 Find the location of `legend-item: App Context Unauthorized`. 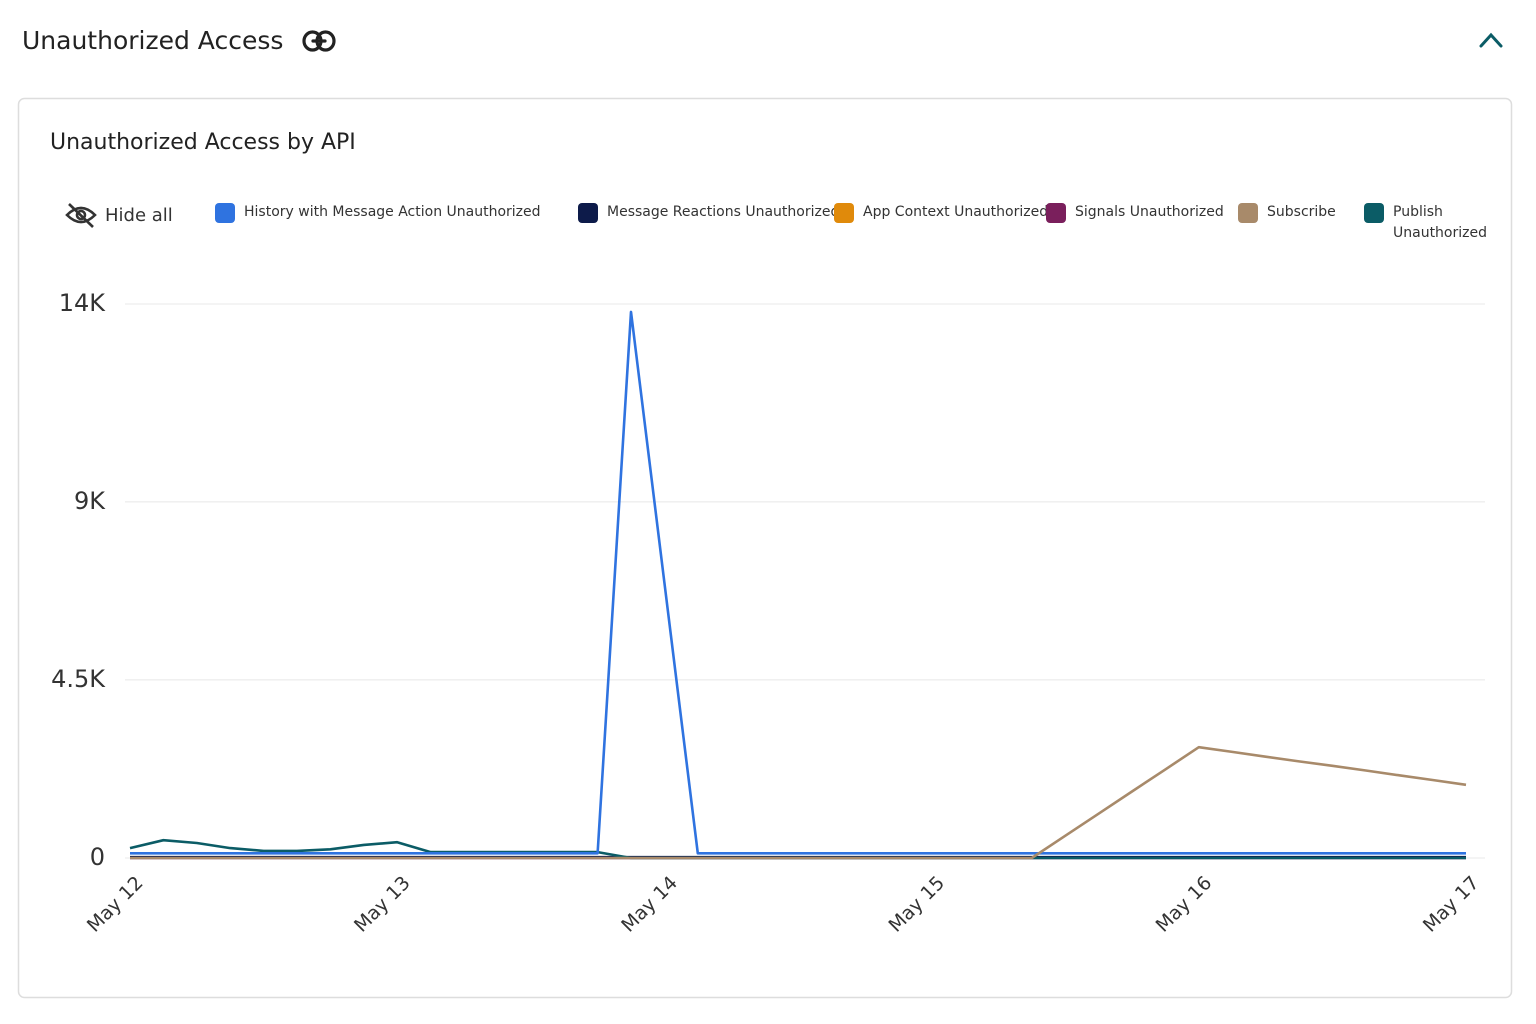

legend-item: App Context Unauthorized is located at coordinates (941, 212).